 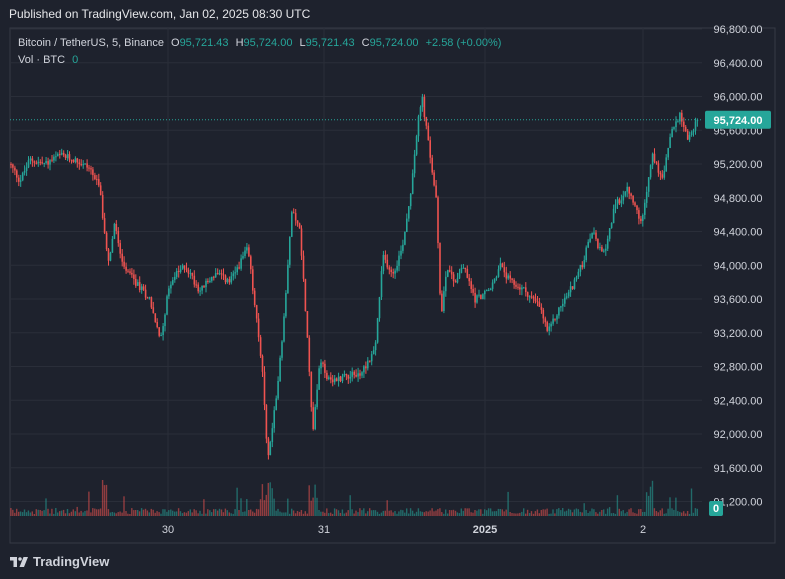 What do you see at coordinates (738, 64) in the screenshot?
I see `price-tick-label: 96,400.00` at bounding box center [738, 64].